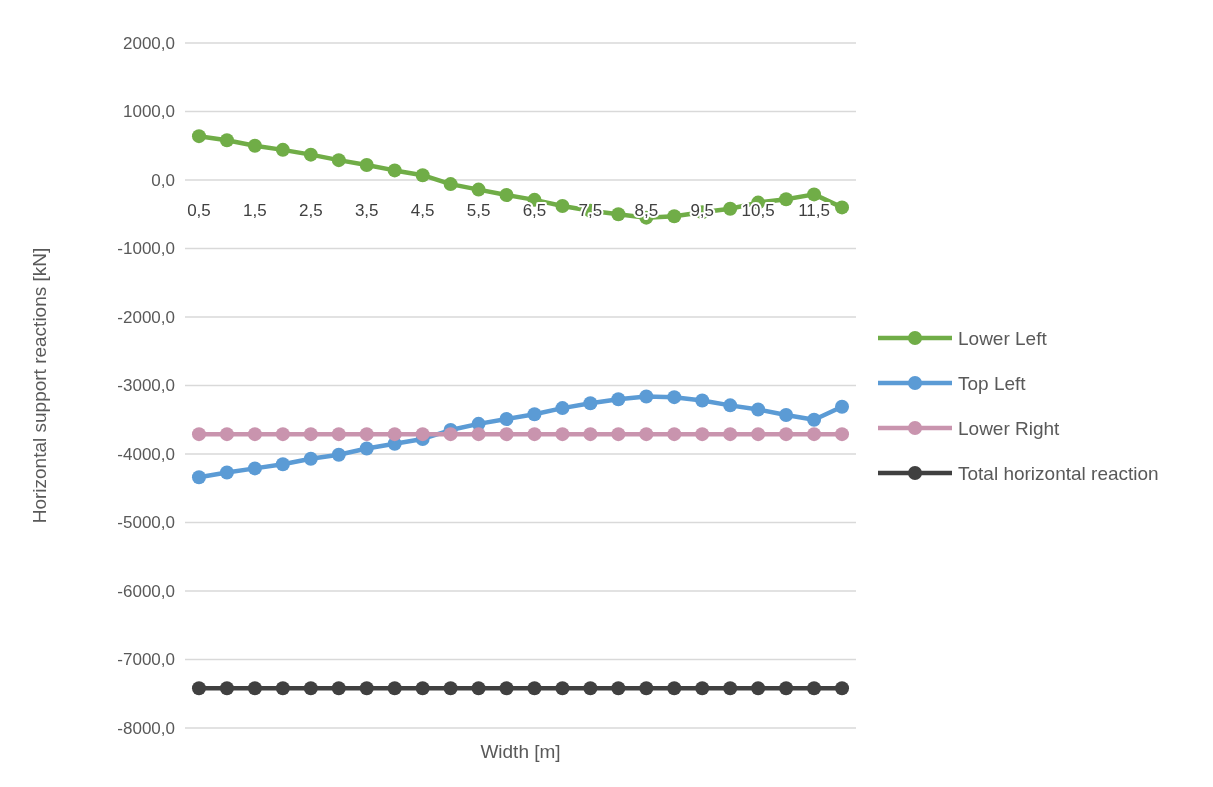  What do you see at coordinates (146, 660) in the screenshot?
I see `y-tick-label: -7000,0` at bounding box center [146, 660].